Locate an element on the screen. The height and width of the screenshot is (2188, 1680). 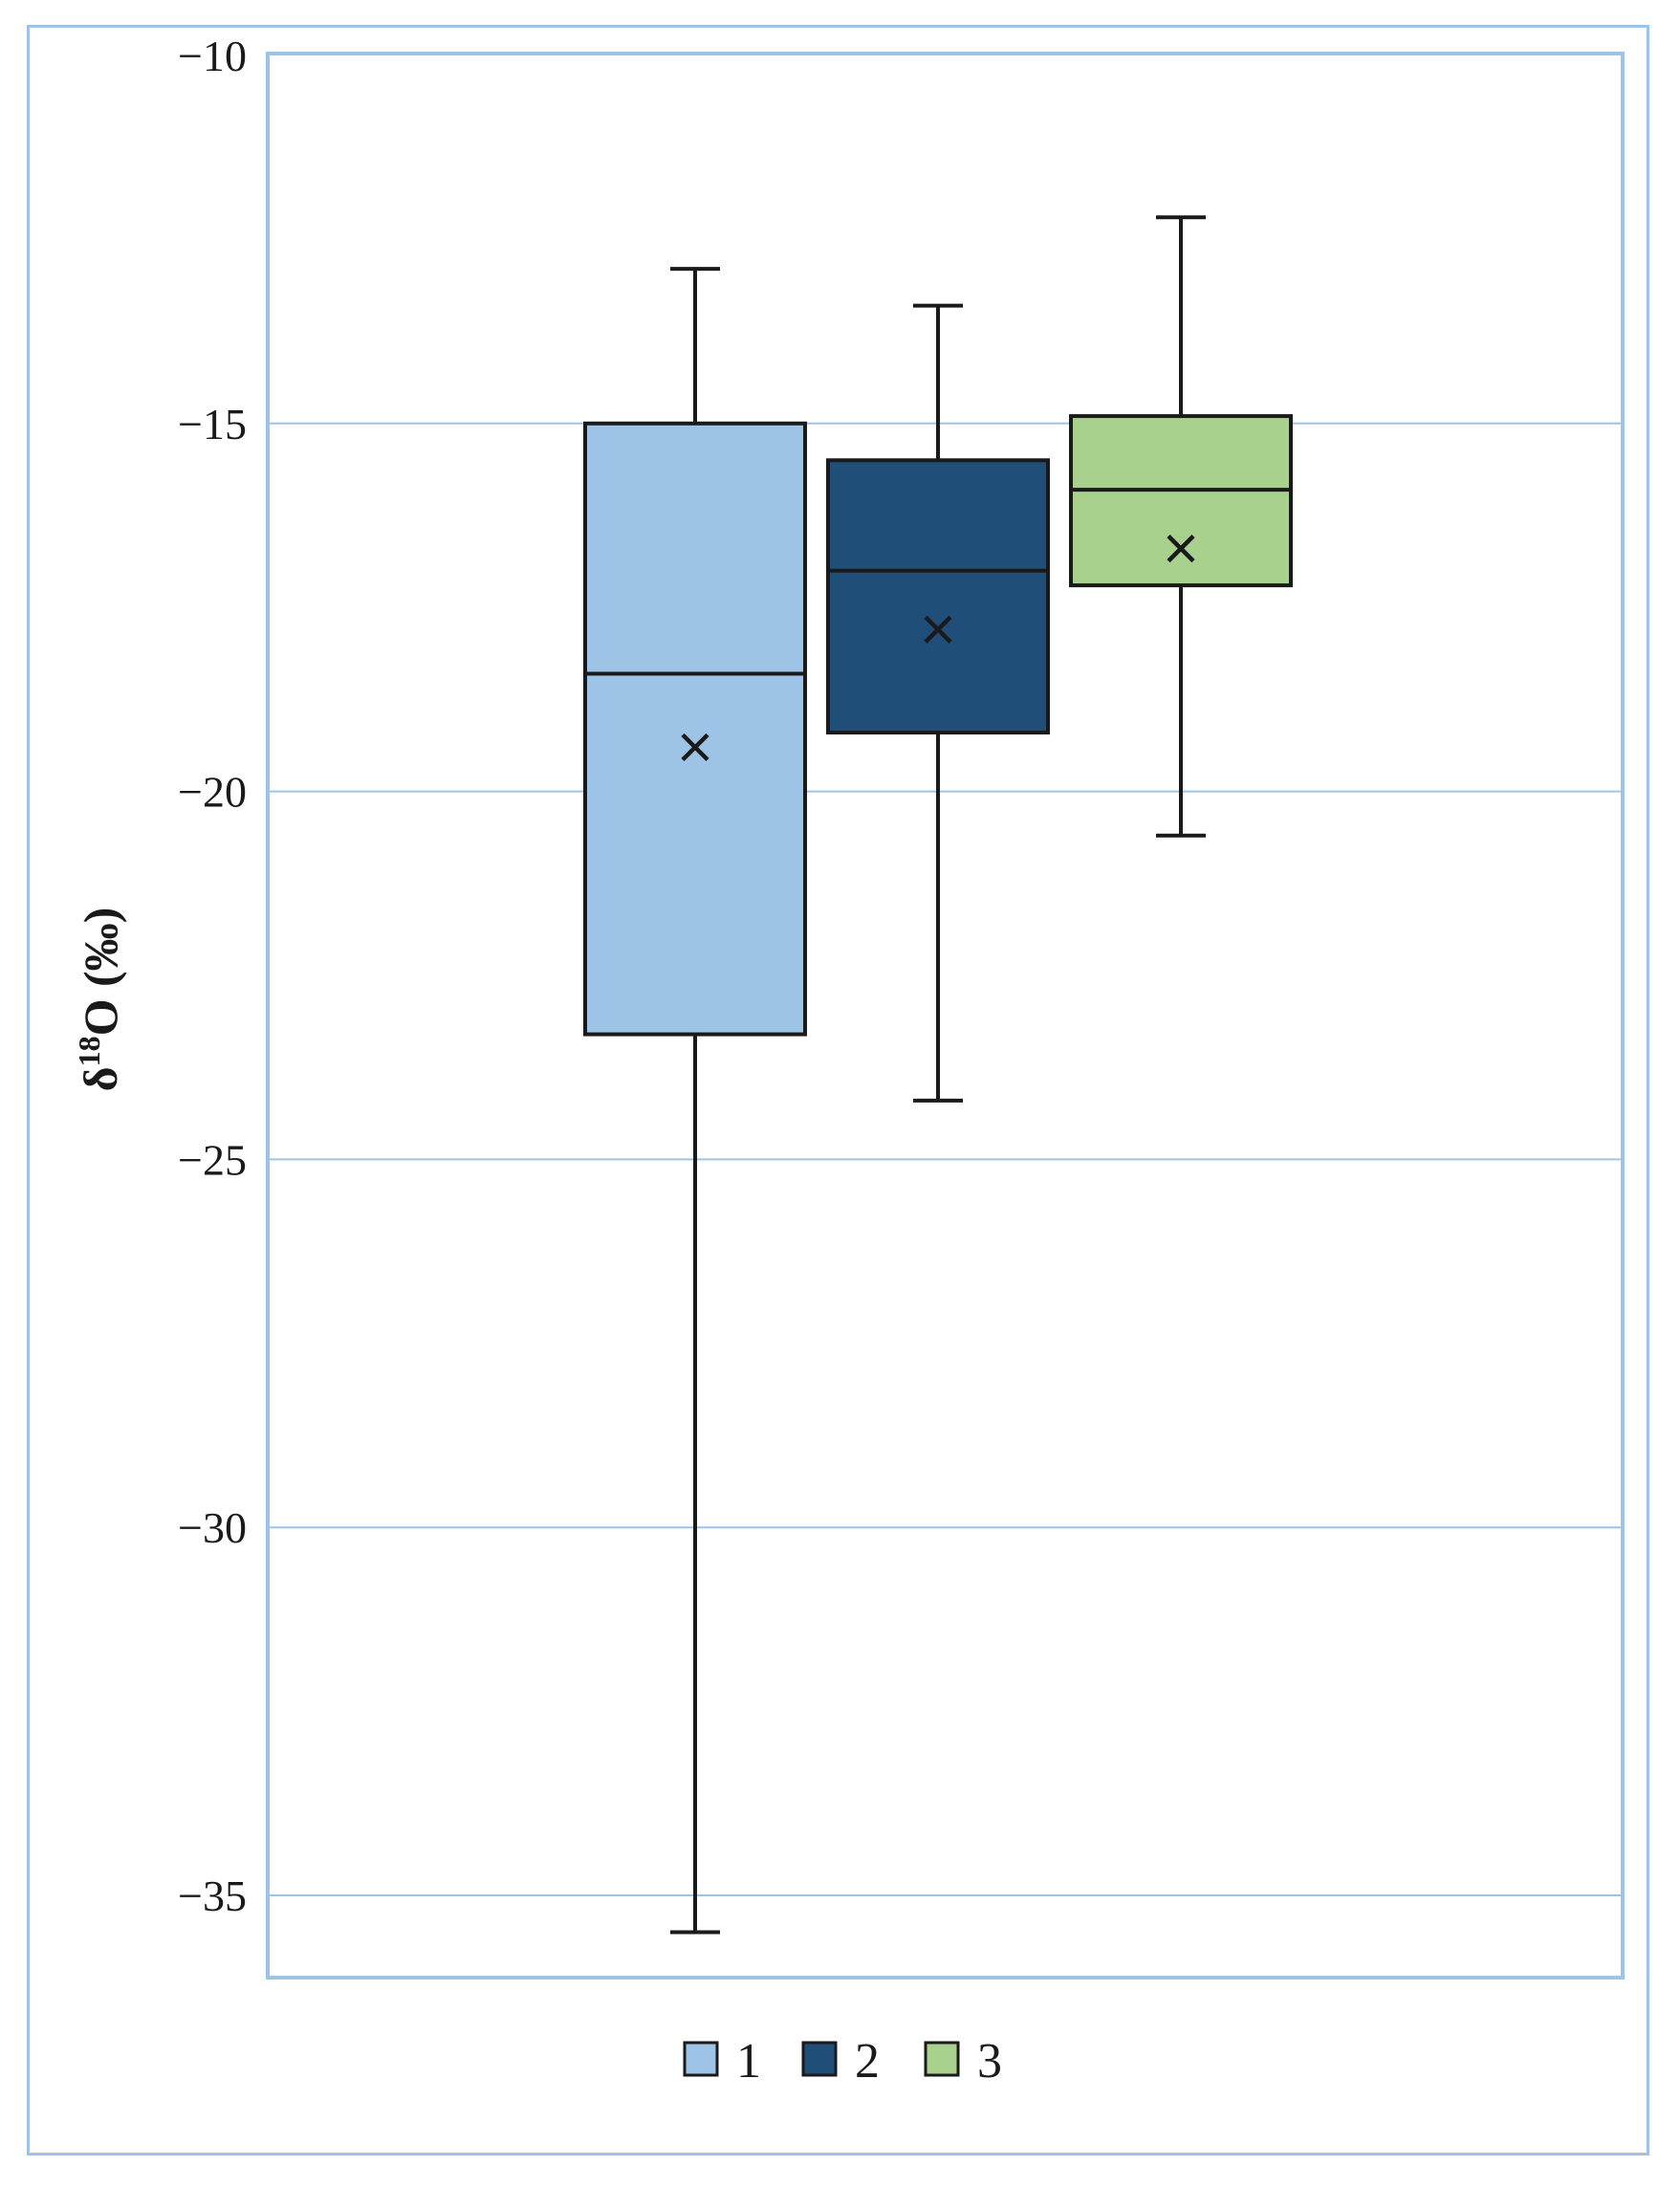
y-tick-label: −25 is located at coordinates (213, 1159).